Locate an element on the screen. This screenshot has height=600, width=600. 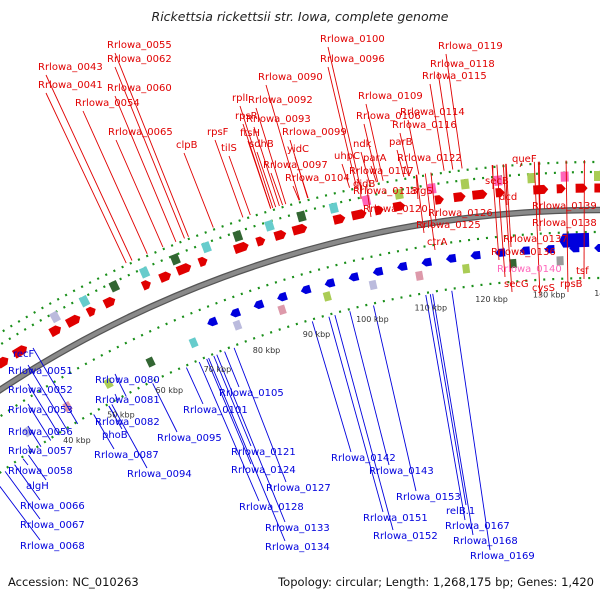
forward-gene-label: dcd is located at coordinates (508, 197).